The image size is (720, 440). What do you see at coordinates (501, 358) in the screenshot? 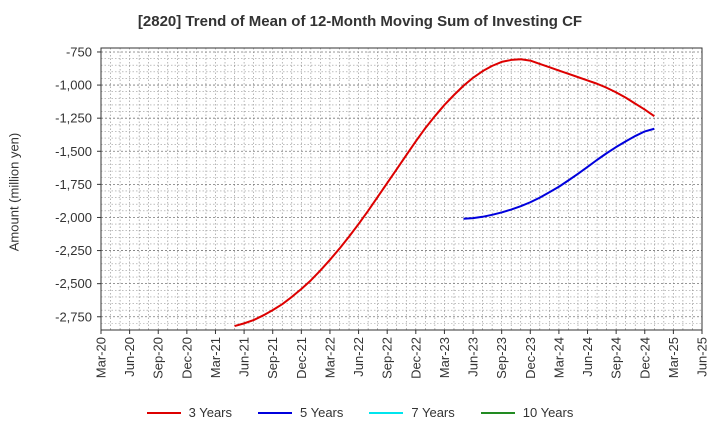
I see `x-tick-label: Sep-23` at bounding box center [501, 358].